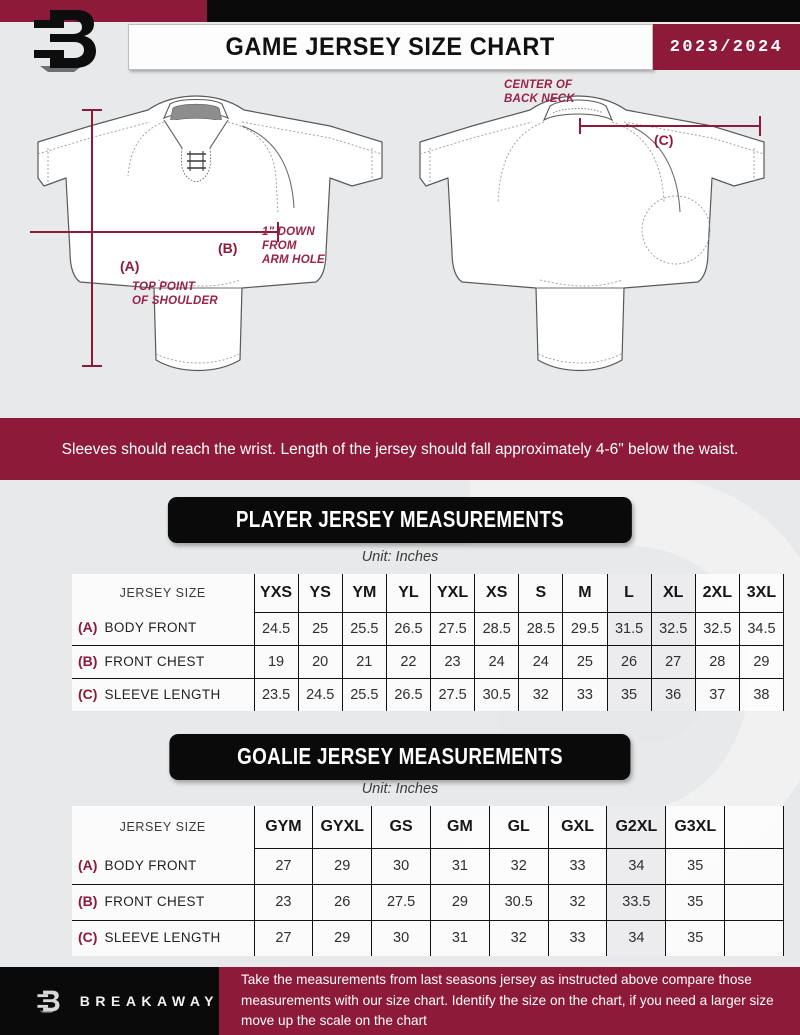  I want to click on table-row: (B) FRONT CHEST 19 20 21 22 23 24 24 25 26 27 28 29, so click(428, 661).